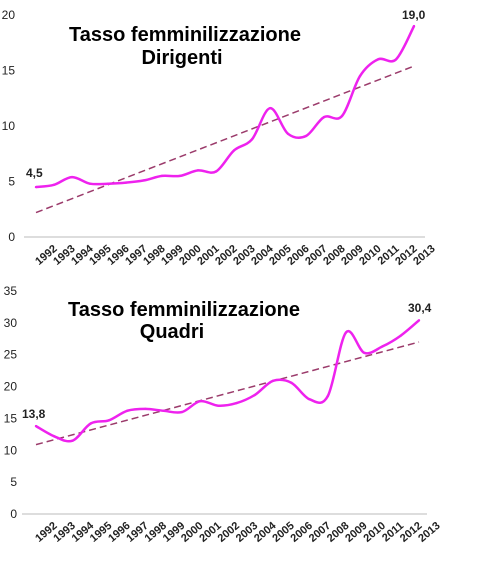 The width and height of the screenshot is (477, 565). I want to click on chart1-first-data-label: 4,5, so click(34, 173).